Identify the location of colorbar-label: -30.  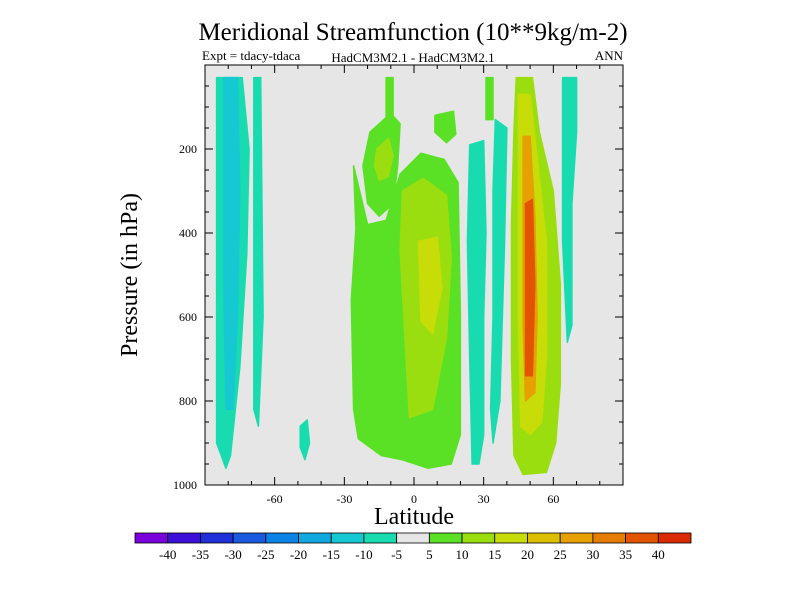
(232, 554).